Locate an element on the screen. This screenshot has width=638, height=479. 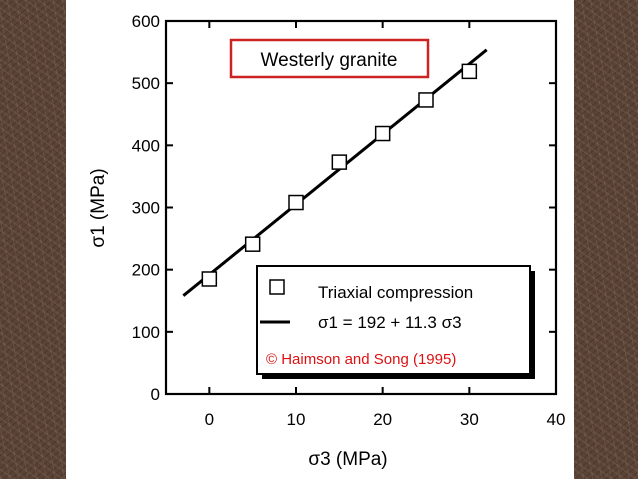
x-tick-label: 20 is located at coordinates (382, 419).